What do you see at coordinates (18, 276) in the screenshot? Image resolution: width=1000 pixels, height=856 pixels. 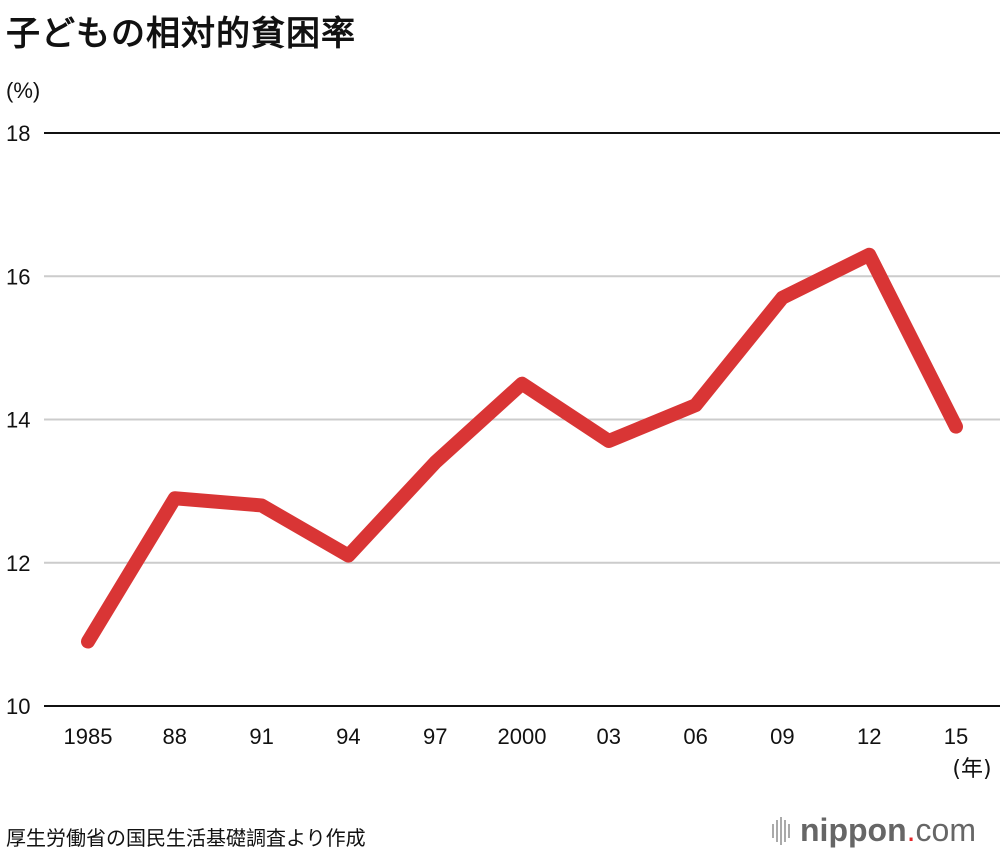 I see `y-tick-label: 16` at bounding box center [18, 276].